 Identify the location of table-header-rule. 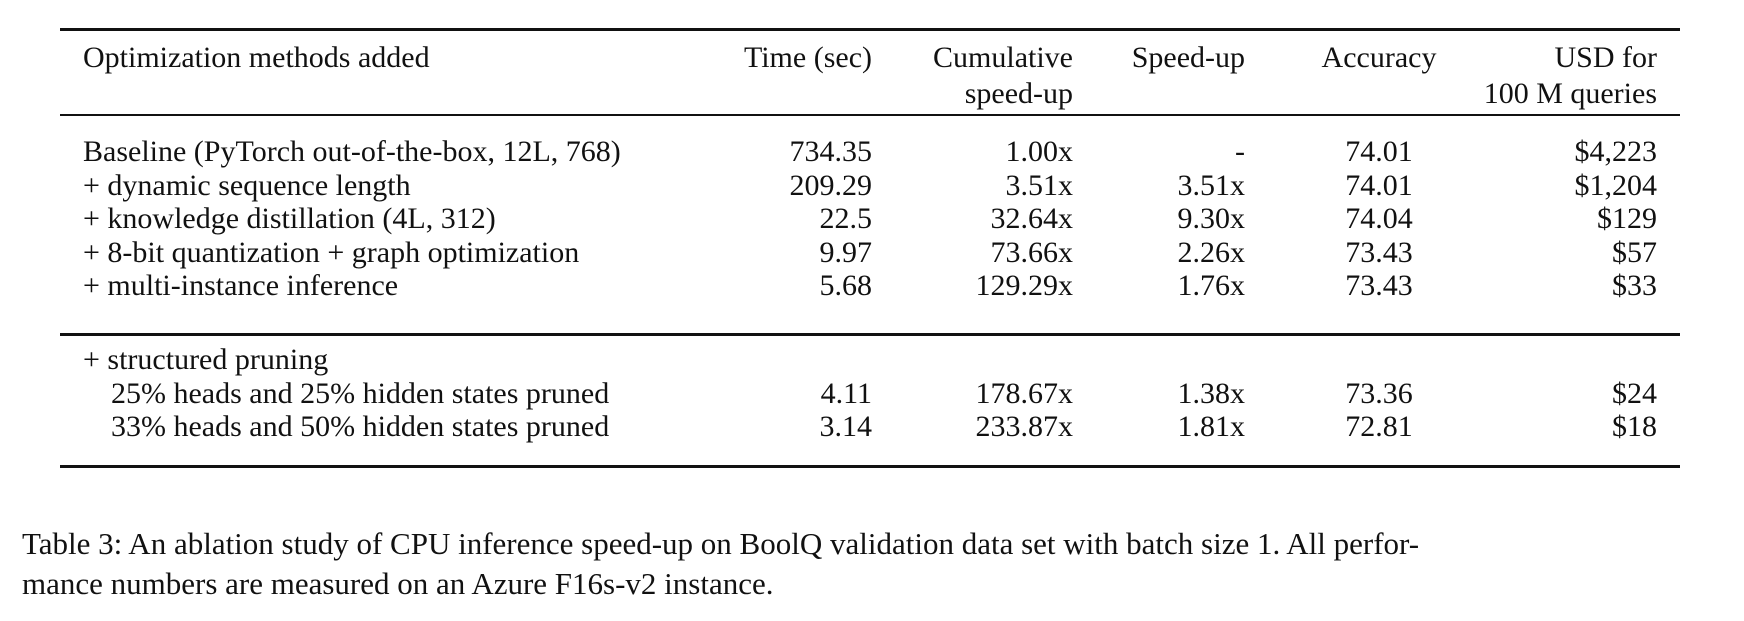
(870, 115).